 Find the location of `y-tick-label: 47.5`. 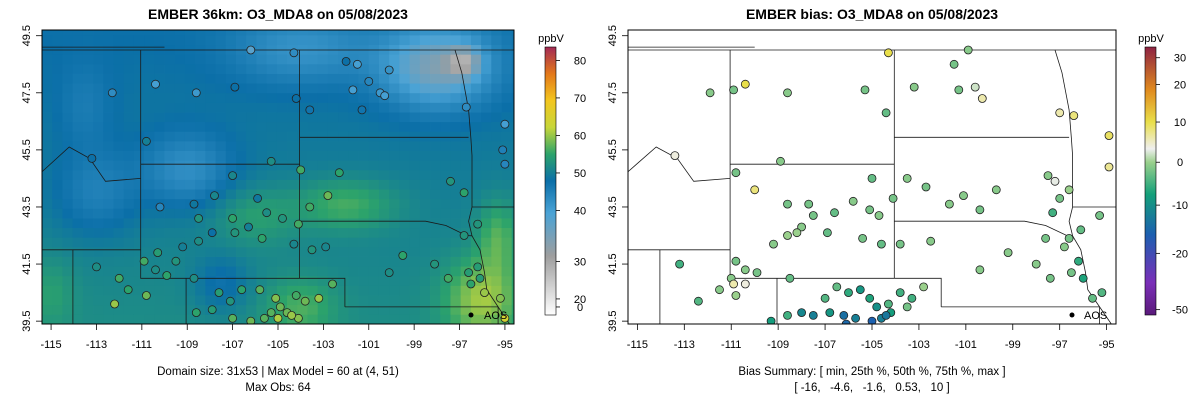

y-tick-label: 47.5 is located at coordinates (613, 92).